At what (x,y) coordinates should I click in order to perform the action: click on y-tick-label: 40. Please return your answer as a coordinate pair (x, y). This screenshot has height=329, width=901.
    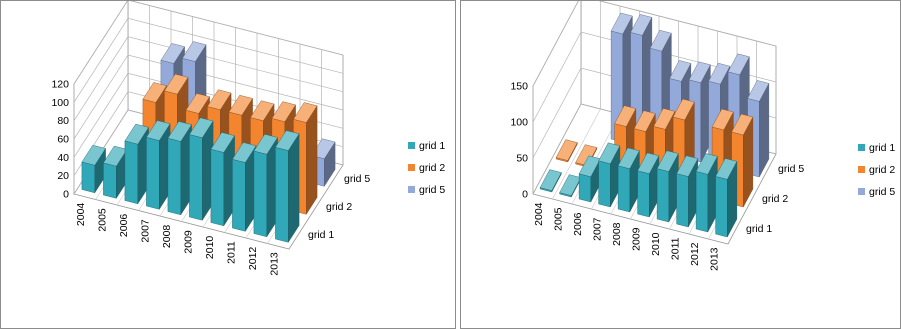
    Looking at the image, I should click on (63, 158).